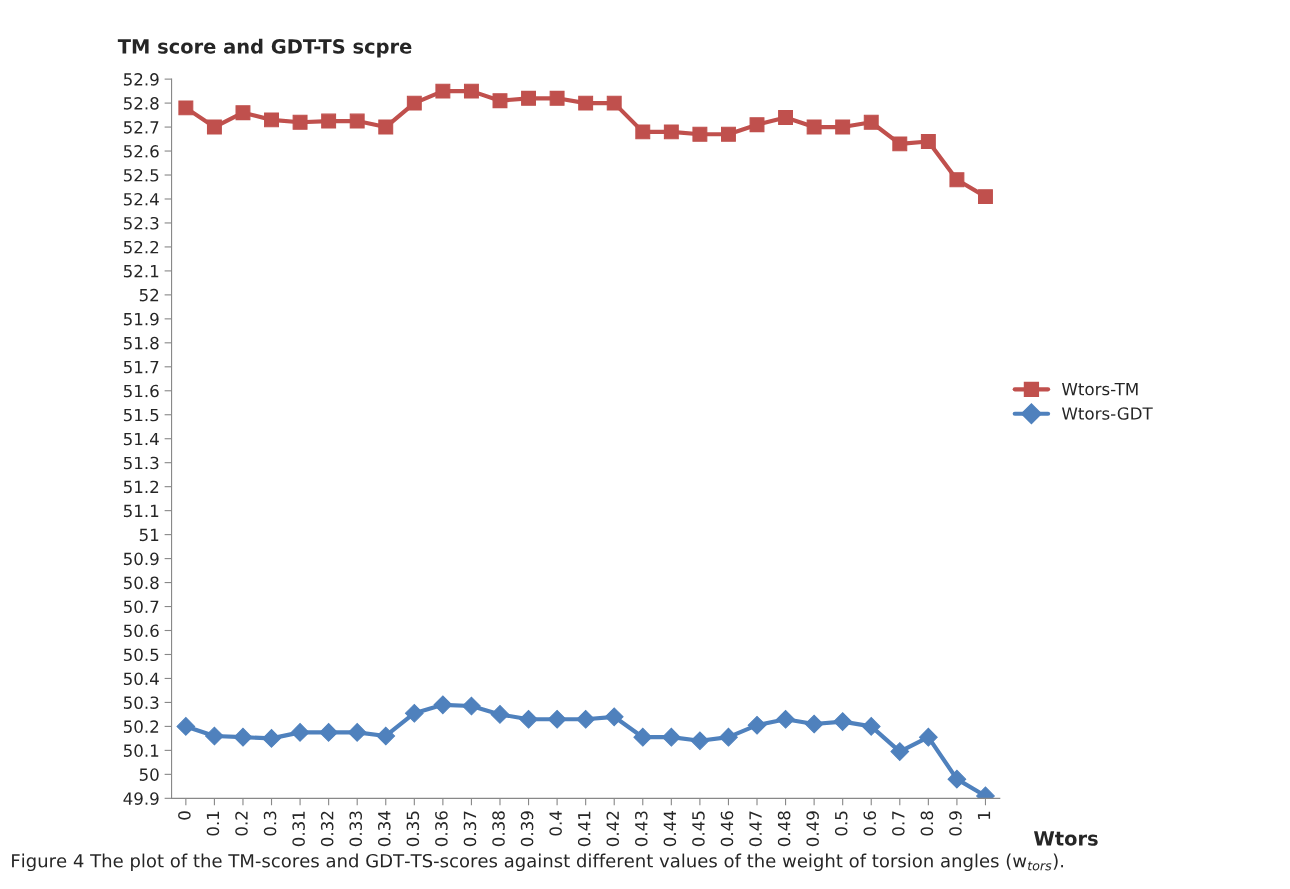 The width and height of the screenshot is (1290, 889). What do you see at coordinates (1065, 838) in the screenshot?
I see `x-axis-title: Wtors` at bounding box center [1065, 838].